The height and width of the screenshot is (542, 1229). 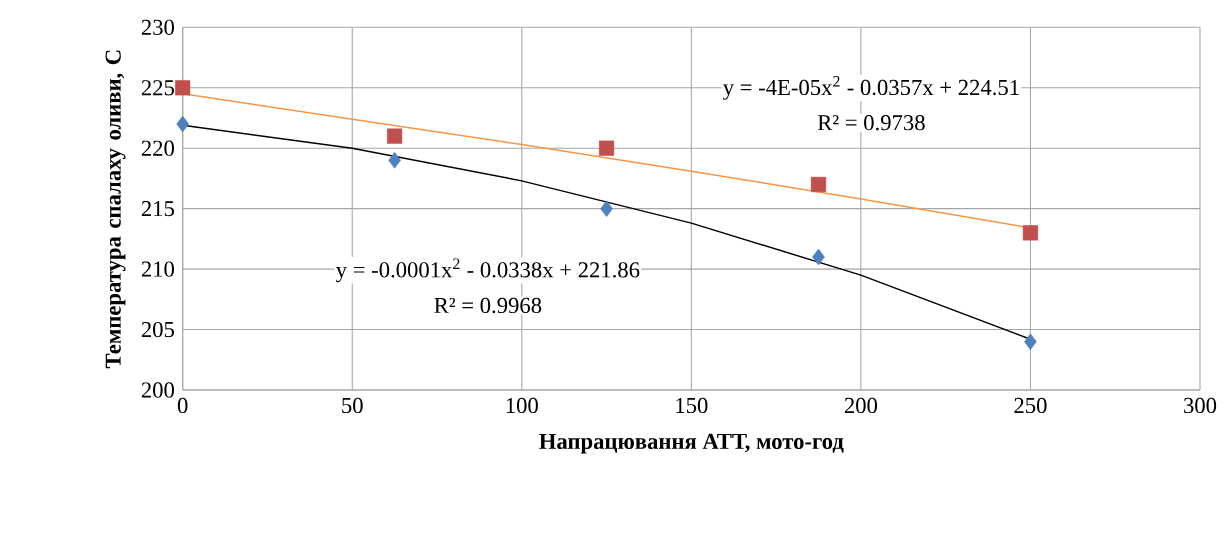 I want to click on y-tick-label: 205, so click(x=157, y=329).